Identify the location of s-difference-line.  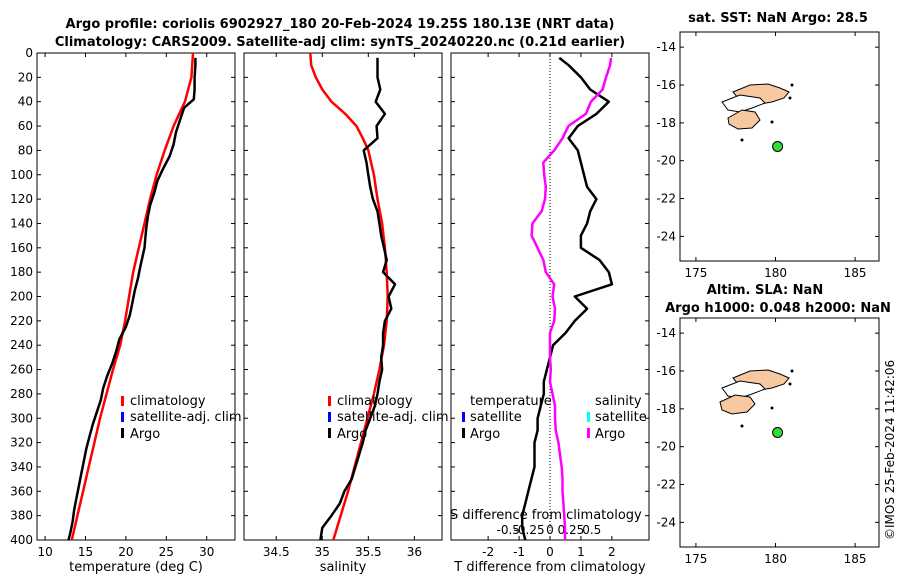
(571, 298).